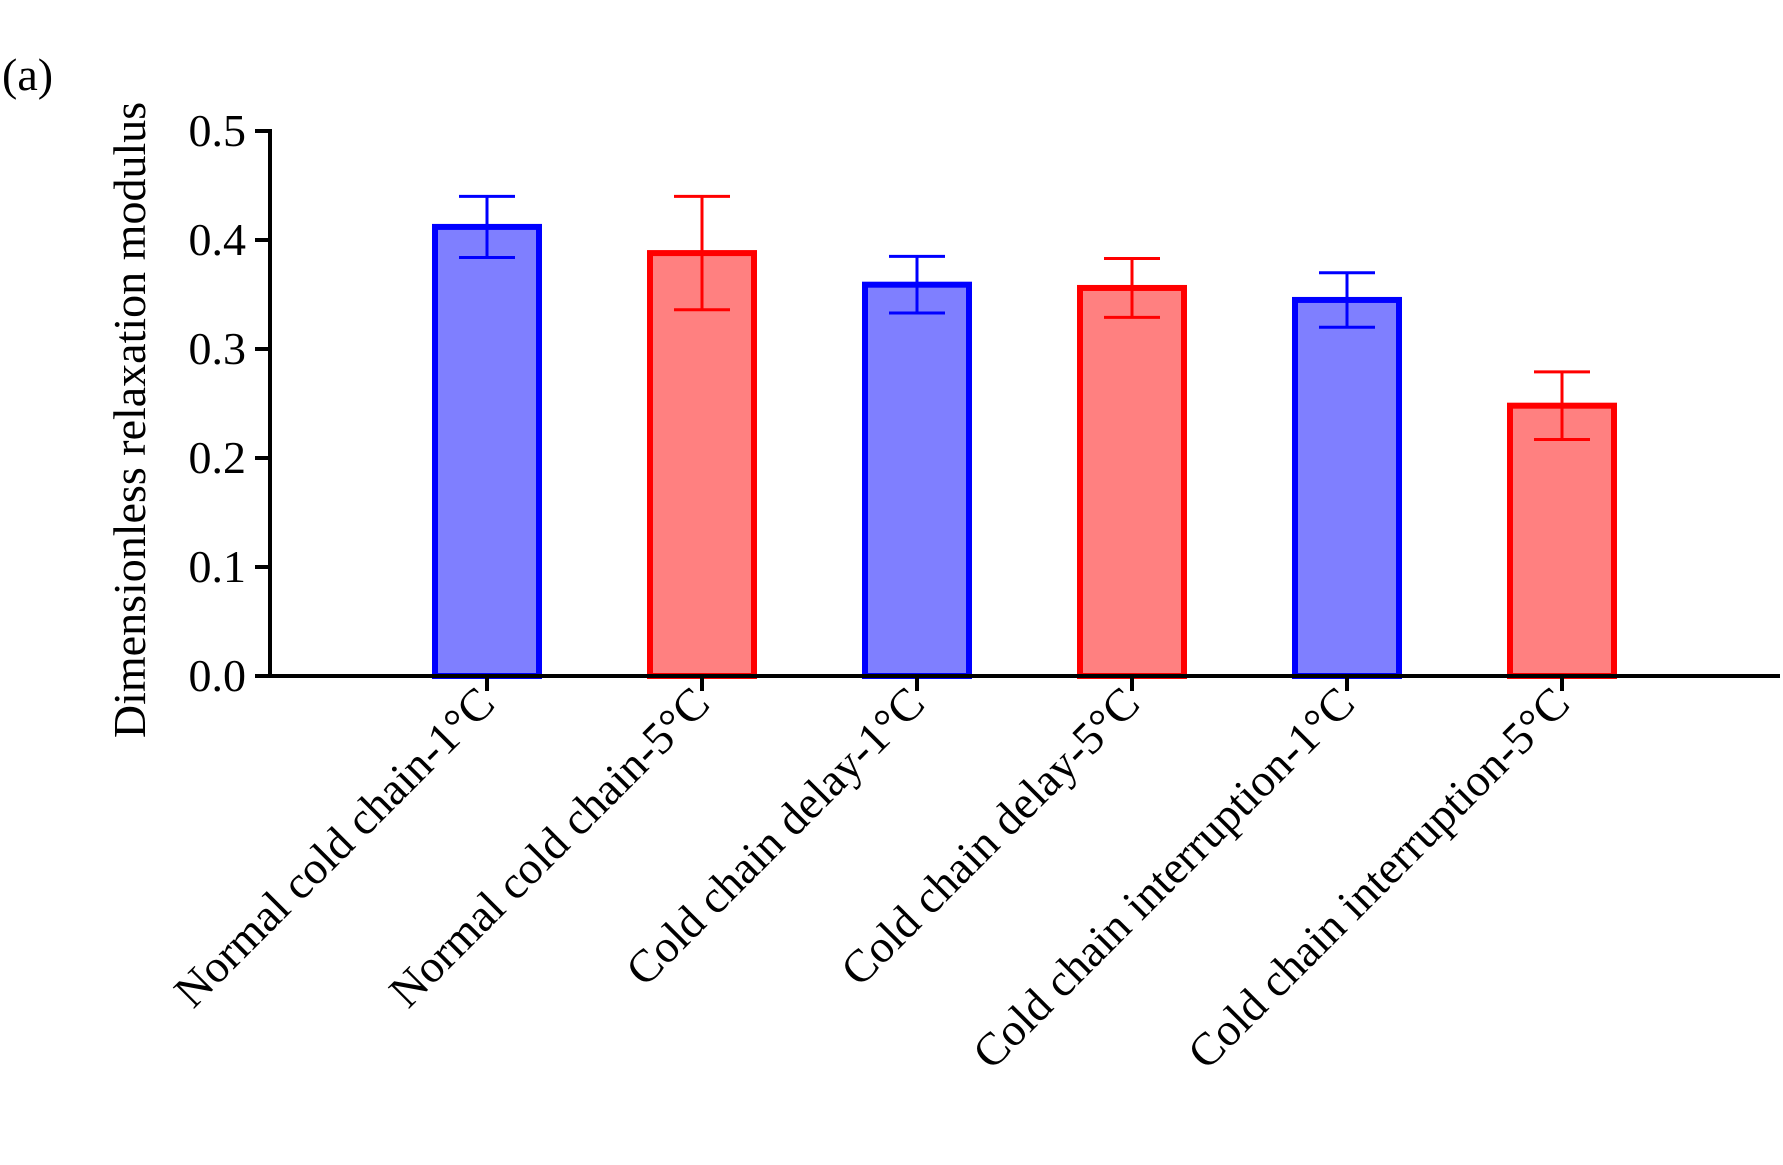 The image size is (1783, 1165). I want to click on y-tick-label: 0.3, so click(218, 348).